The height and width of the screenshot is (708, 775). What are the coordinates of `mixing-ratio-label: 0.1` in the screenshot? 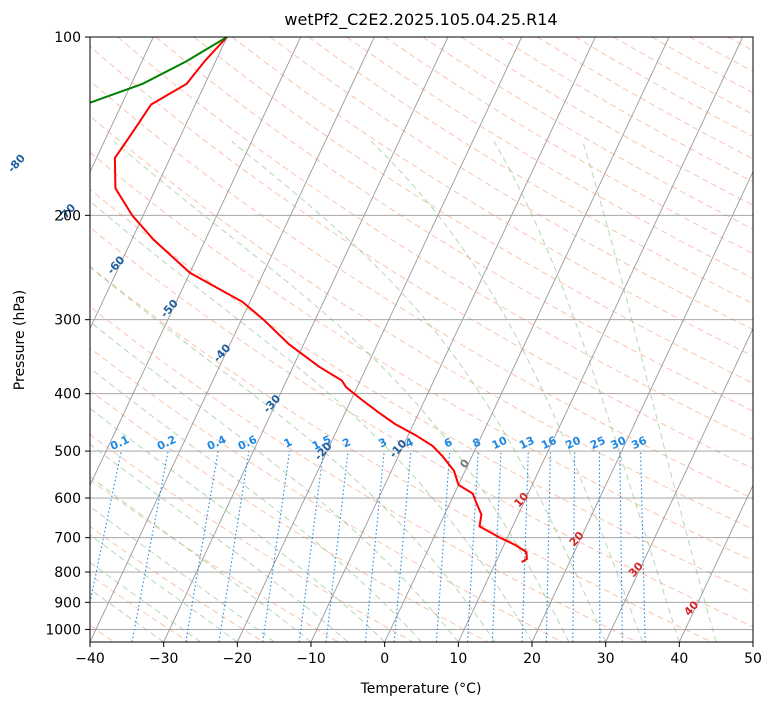 It's located at (119, 443).